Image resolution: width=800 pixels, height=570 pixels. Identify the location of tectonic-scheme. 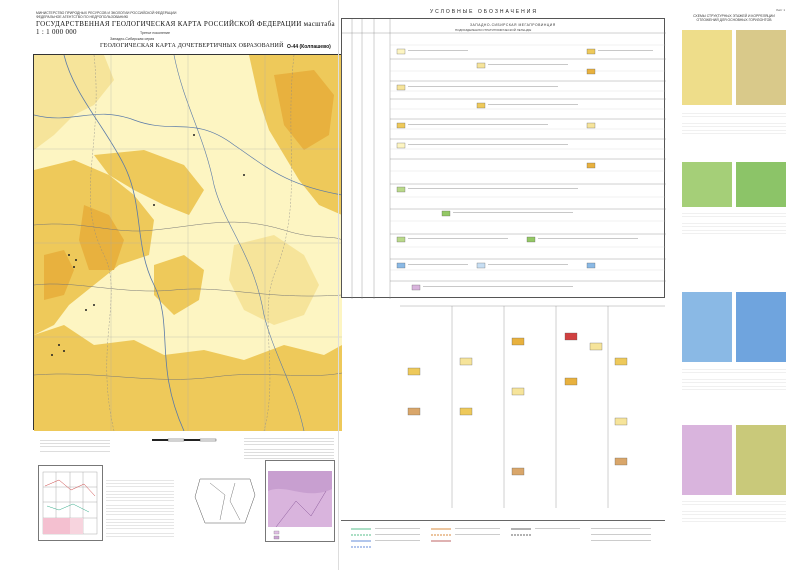
(225, 501).